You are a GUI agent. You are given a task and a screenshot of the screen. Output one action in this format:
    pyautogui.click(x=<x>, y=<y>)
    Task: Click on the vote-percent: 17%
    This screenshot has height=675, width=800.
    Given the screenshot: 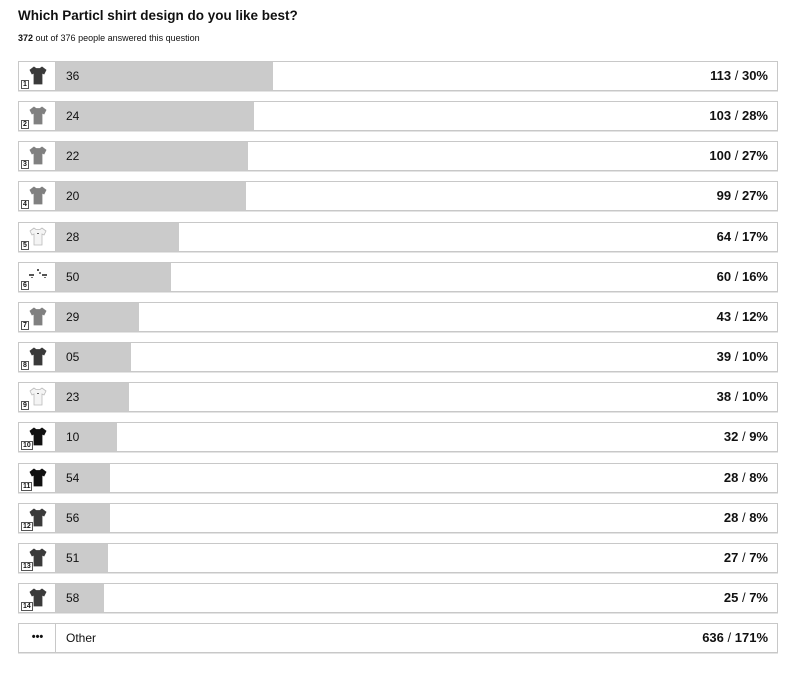 What is the action you would take?
    pyautogui.click(x=754, y=236)
    